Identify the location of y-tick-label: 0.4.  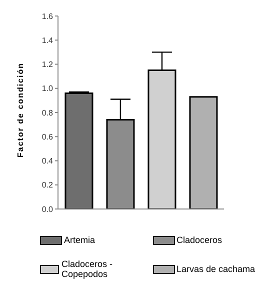
(48, 161).